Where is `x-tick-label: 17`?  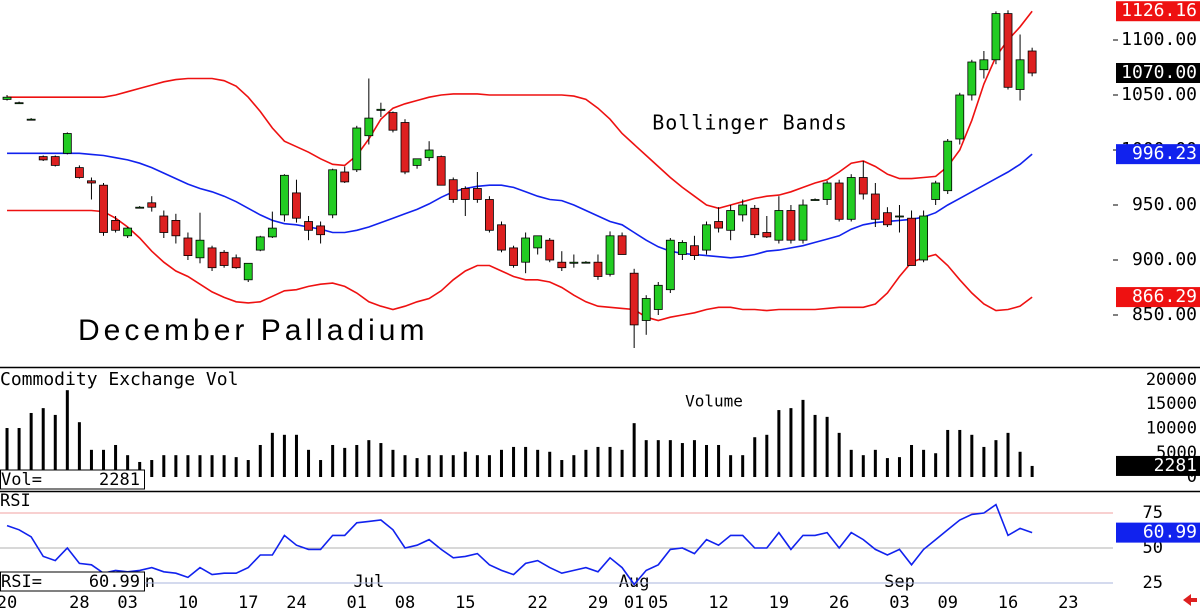
x-tick-label: 17 is located at coordinates (248, 603).